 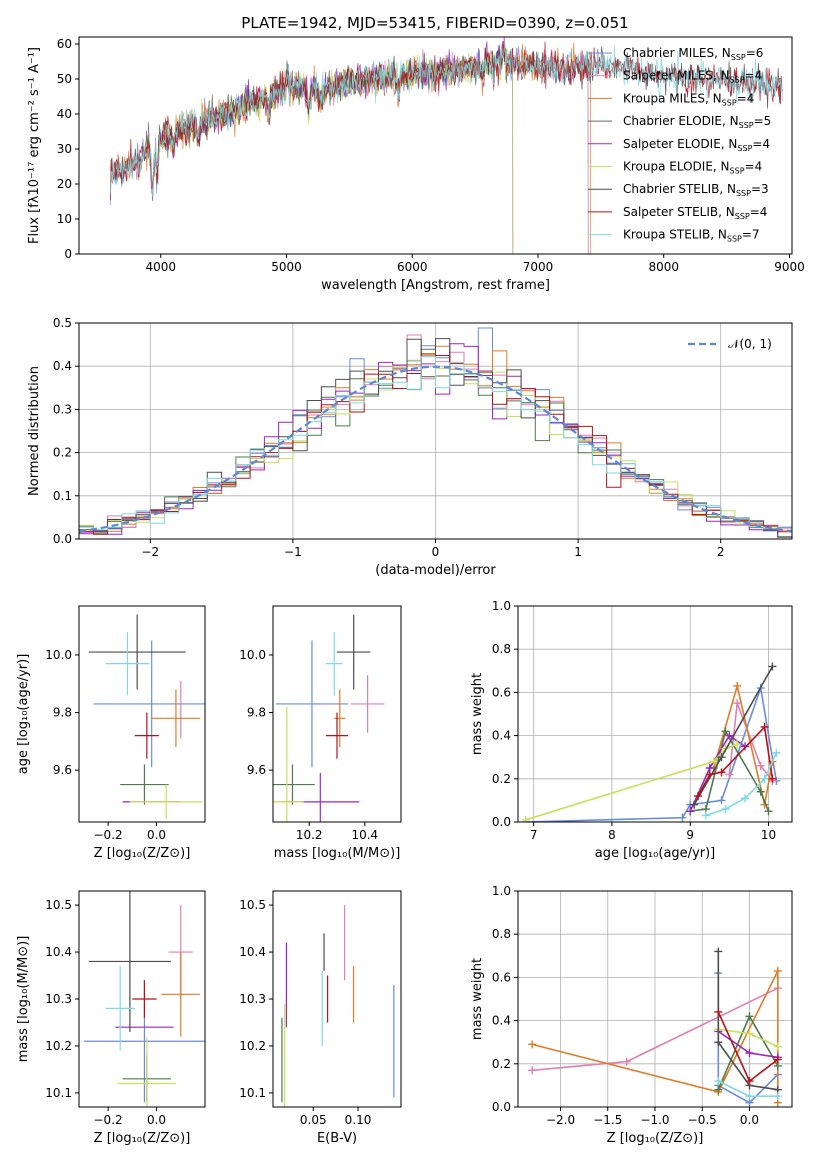 I want to click on legend-label: 𝒩(0, 1), so click(x=750, y=344).